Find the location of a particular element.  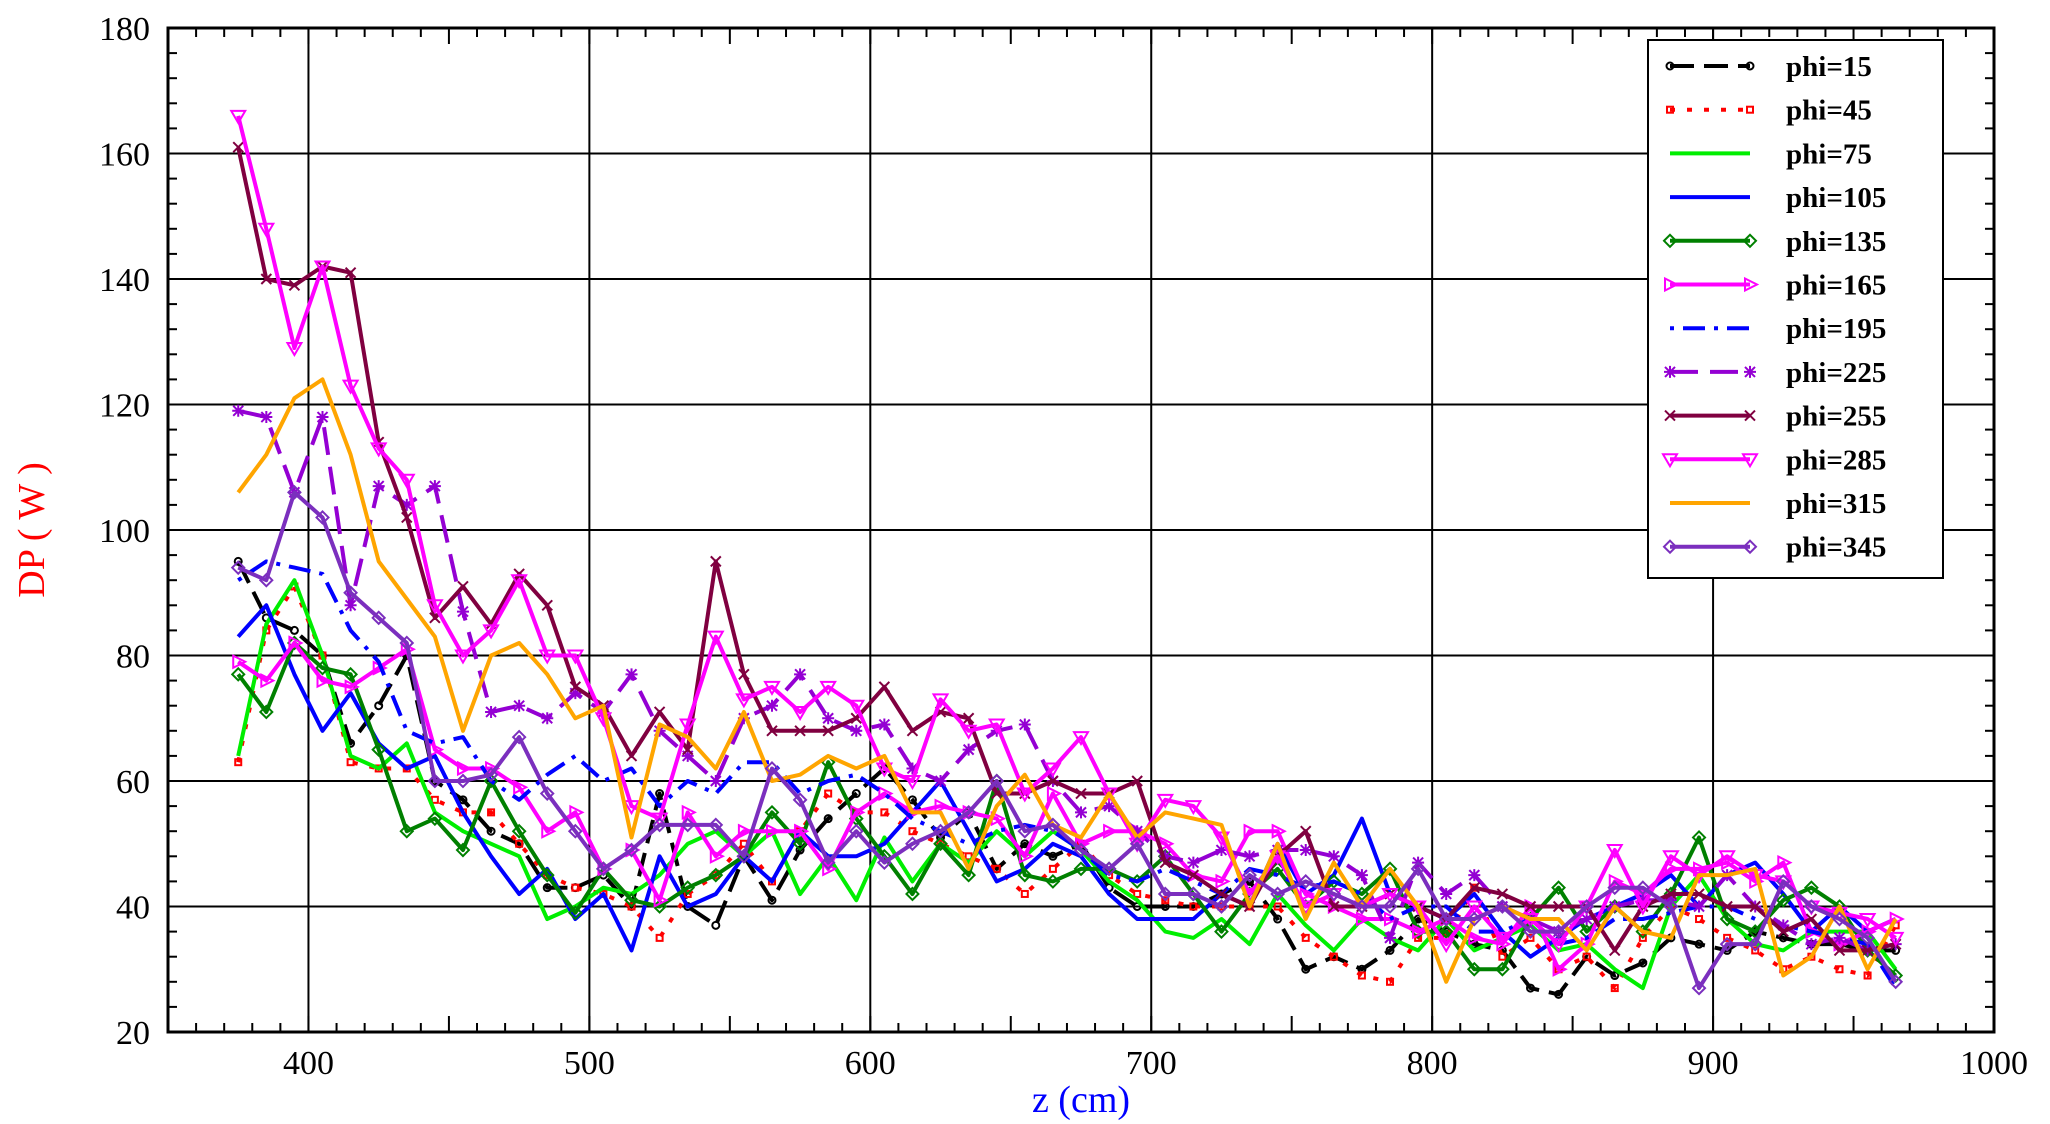

x-tick-label-5: 900 is located at coordinates (1713, 1063).